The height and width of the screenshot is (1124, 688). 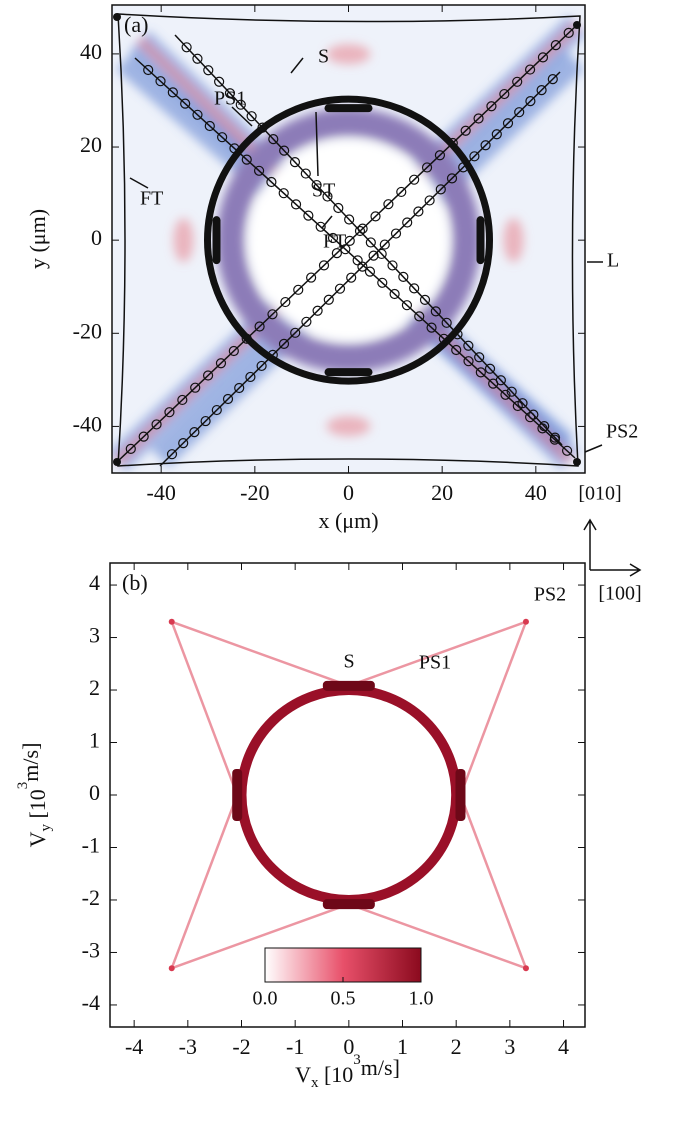 What do you see at coordinates (94, 740) in the screenshot?
I see `y-tick-label: 1` at bounding box center [94, 740].